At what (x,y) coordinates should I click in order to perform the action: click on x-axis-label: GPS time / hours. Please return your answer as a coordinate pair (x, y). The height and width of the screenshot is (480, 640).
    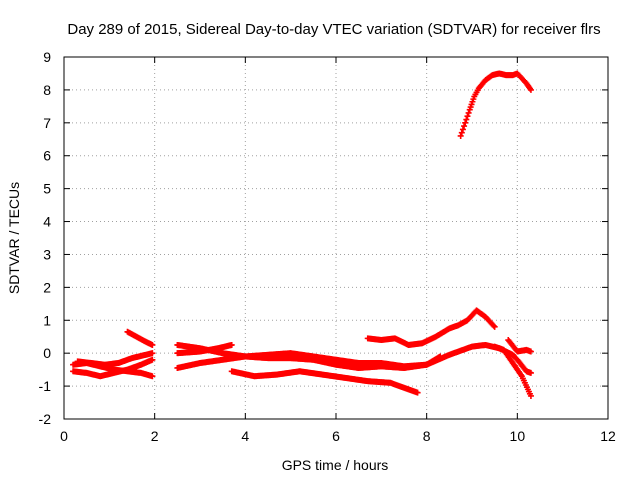
    Looking at the image, I should click on (335, 465).